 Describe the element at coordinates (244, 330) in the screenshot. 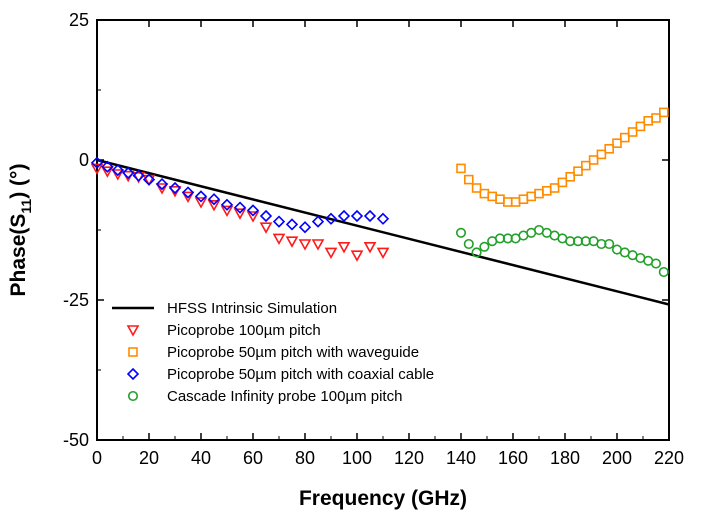

I see `legend-label: Picoprobe 100µm pitch` at that location.